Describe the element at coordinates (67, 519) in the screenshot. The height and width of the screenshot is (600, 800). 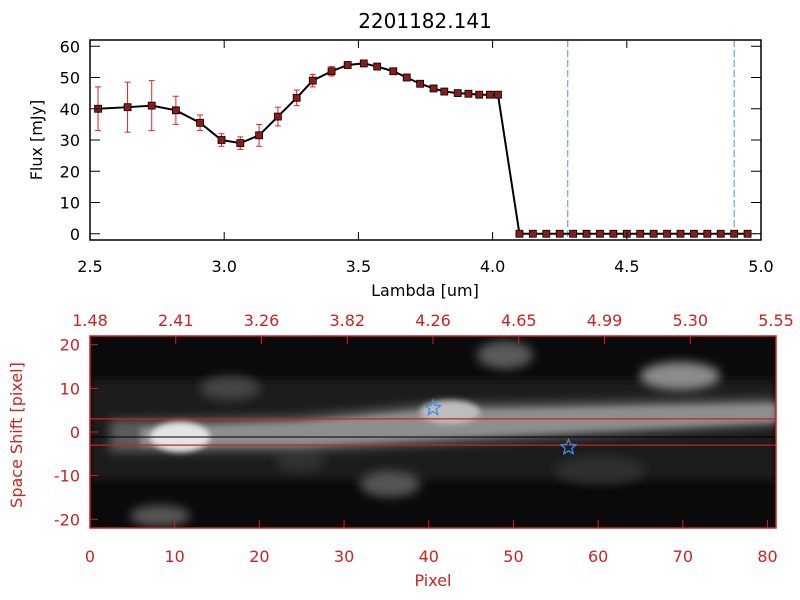
I see `y-tick-label: -20` at that location.